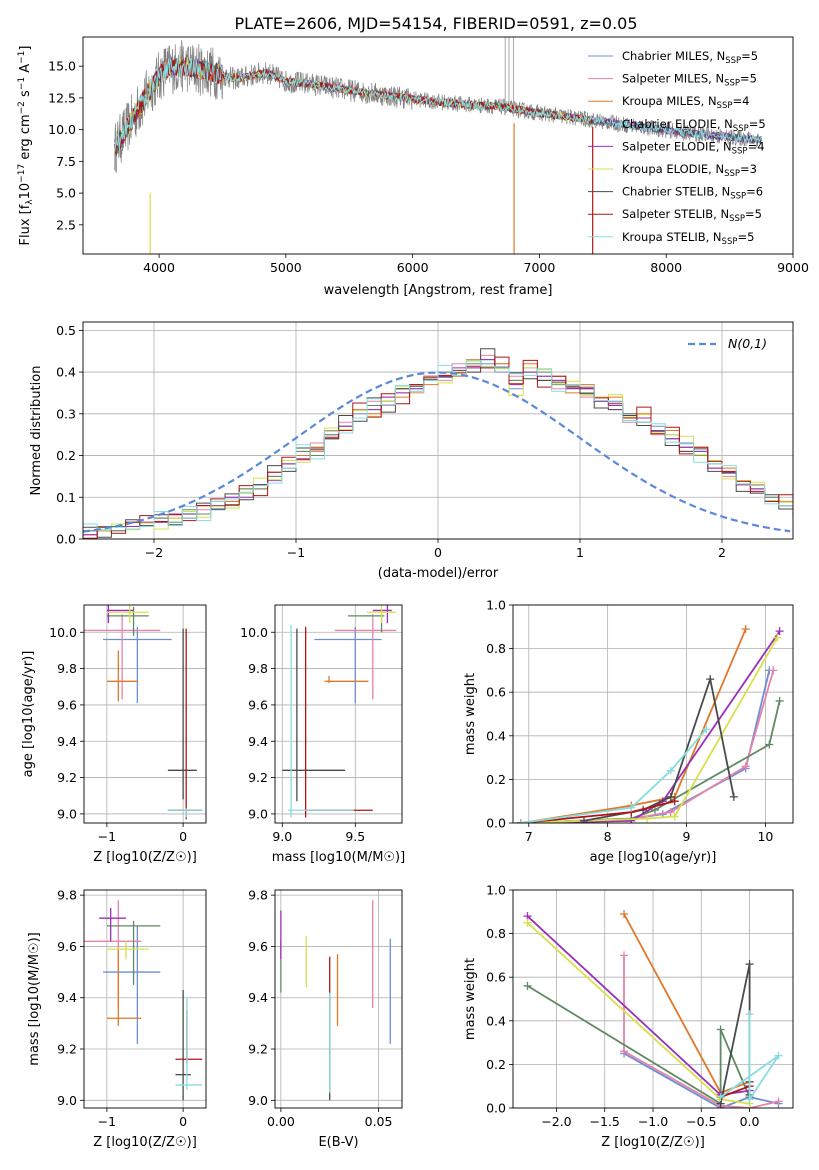 The image size is (819, 1170). Describe the element at coordinates (694, 125) in the screenshot. I see `legend-label: Chabrier ELODIE, NSSP=5` at that location.